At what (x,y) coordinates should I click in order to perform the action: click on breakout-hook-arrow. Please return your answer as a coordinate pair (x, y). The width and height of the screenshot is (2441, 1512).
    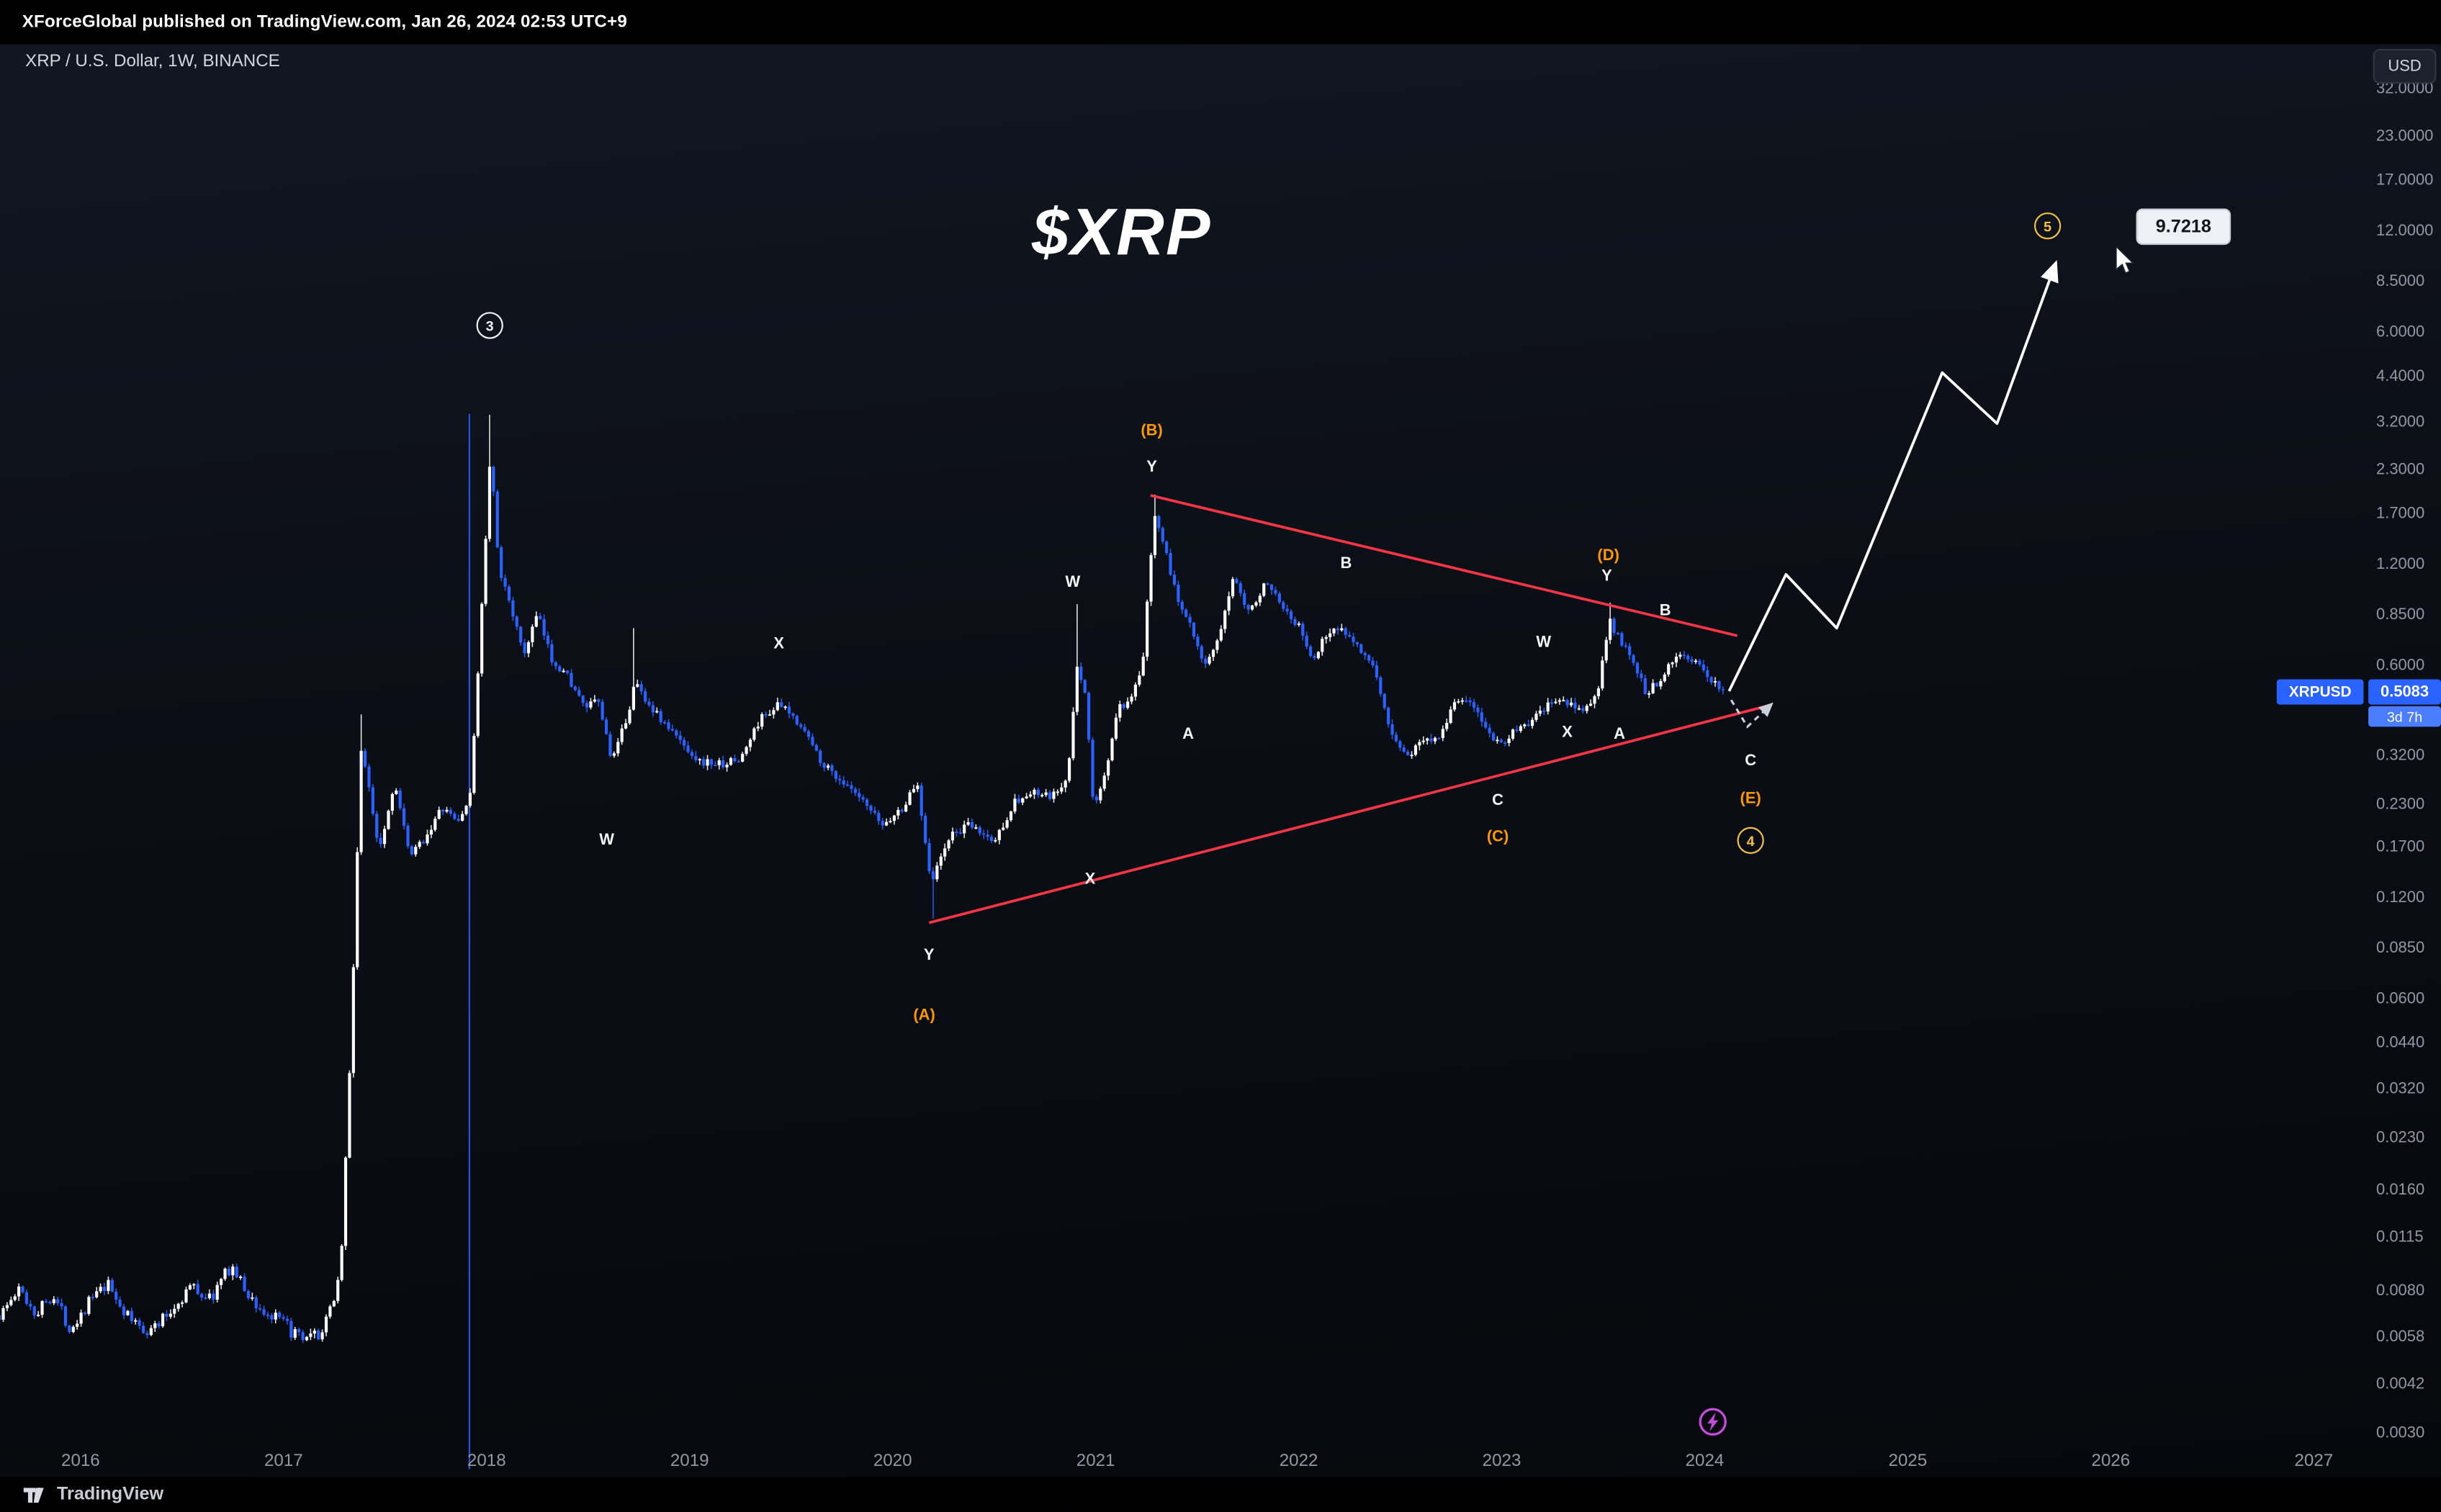
    Looking at the image, I should click on (1752, 714).